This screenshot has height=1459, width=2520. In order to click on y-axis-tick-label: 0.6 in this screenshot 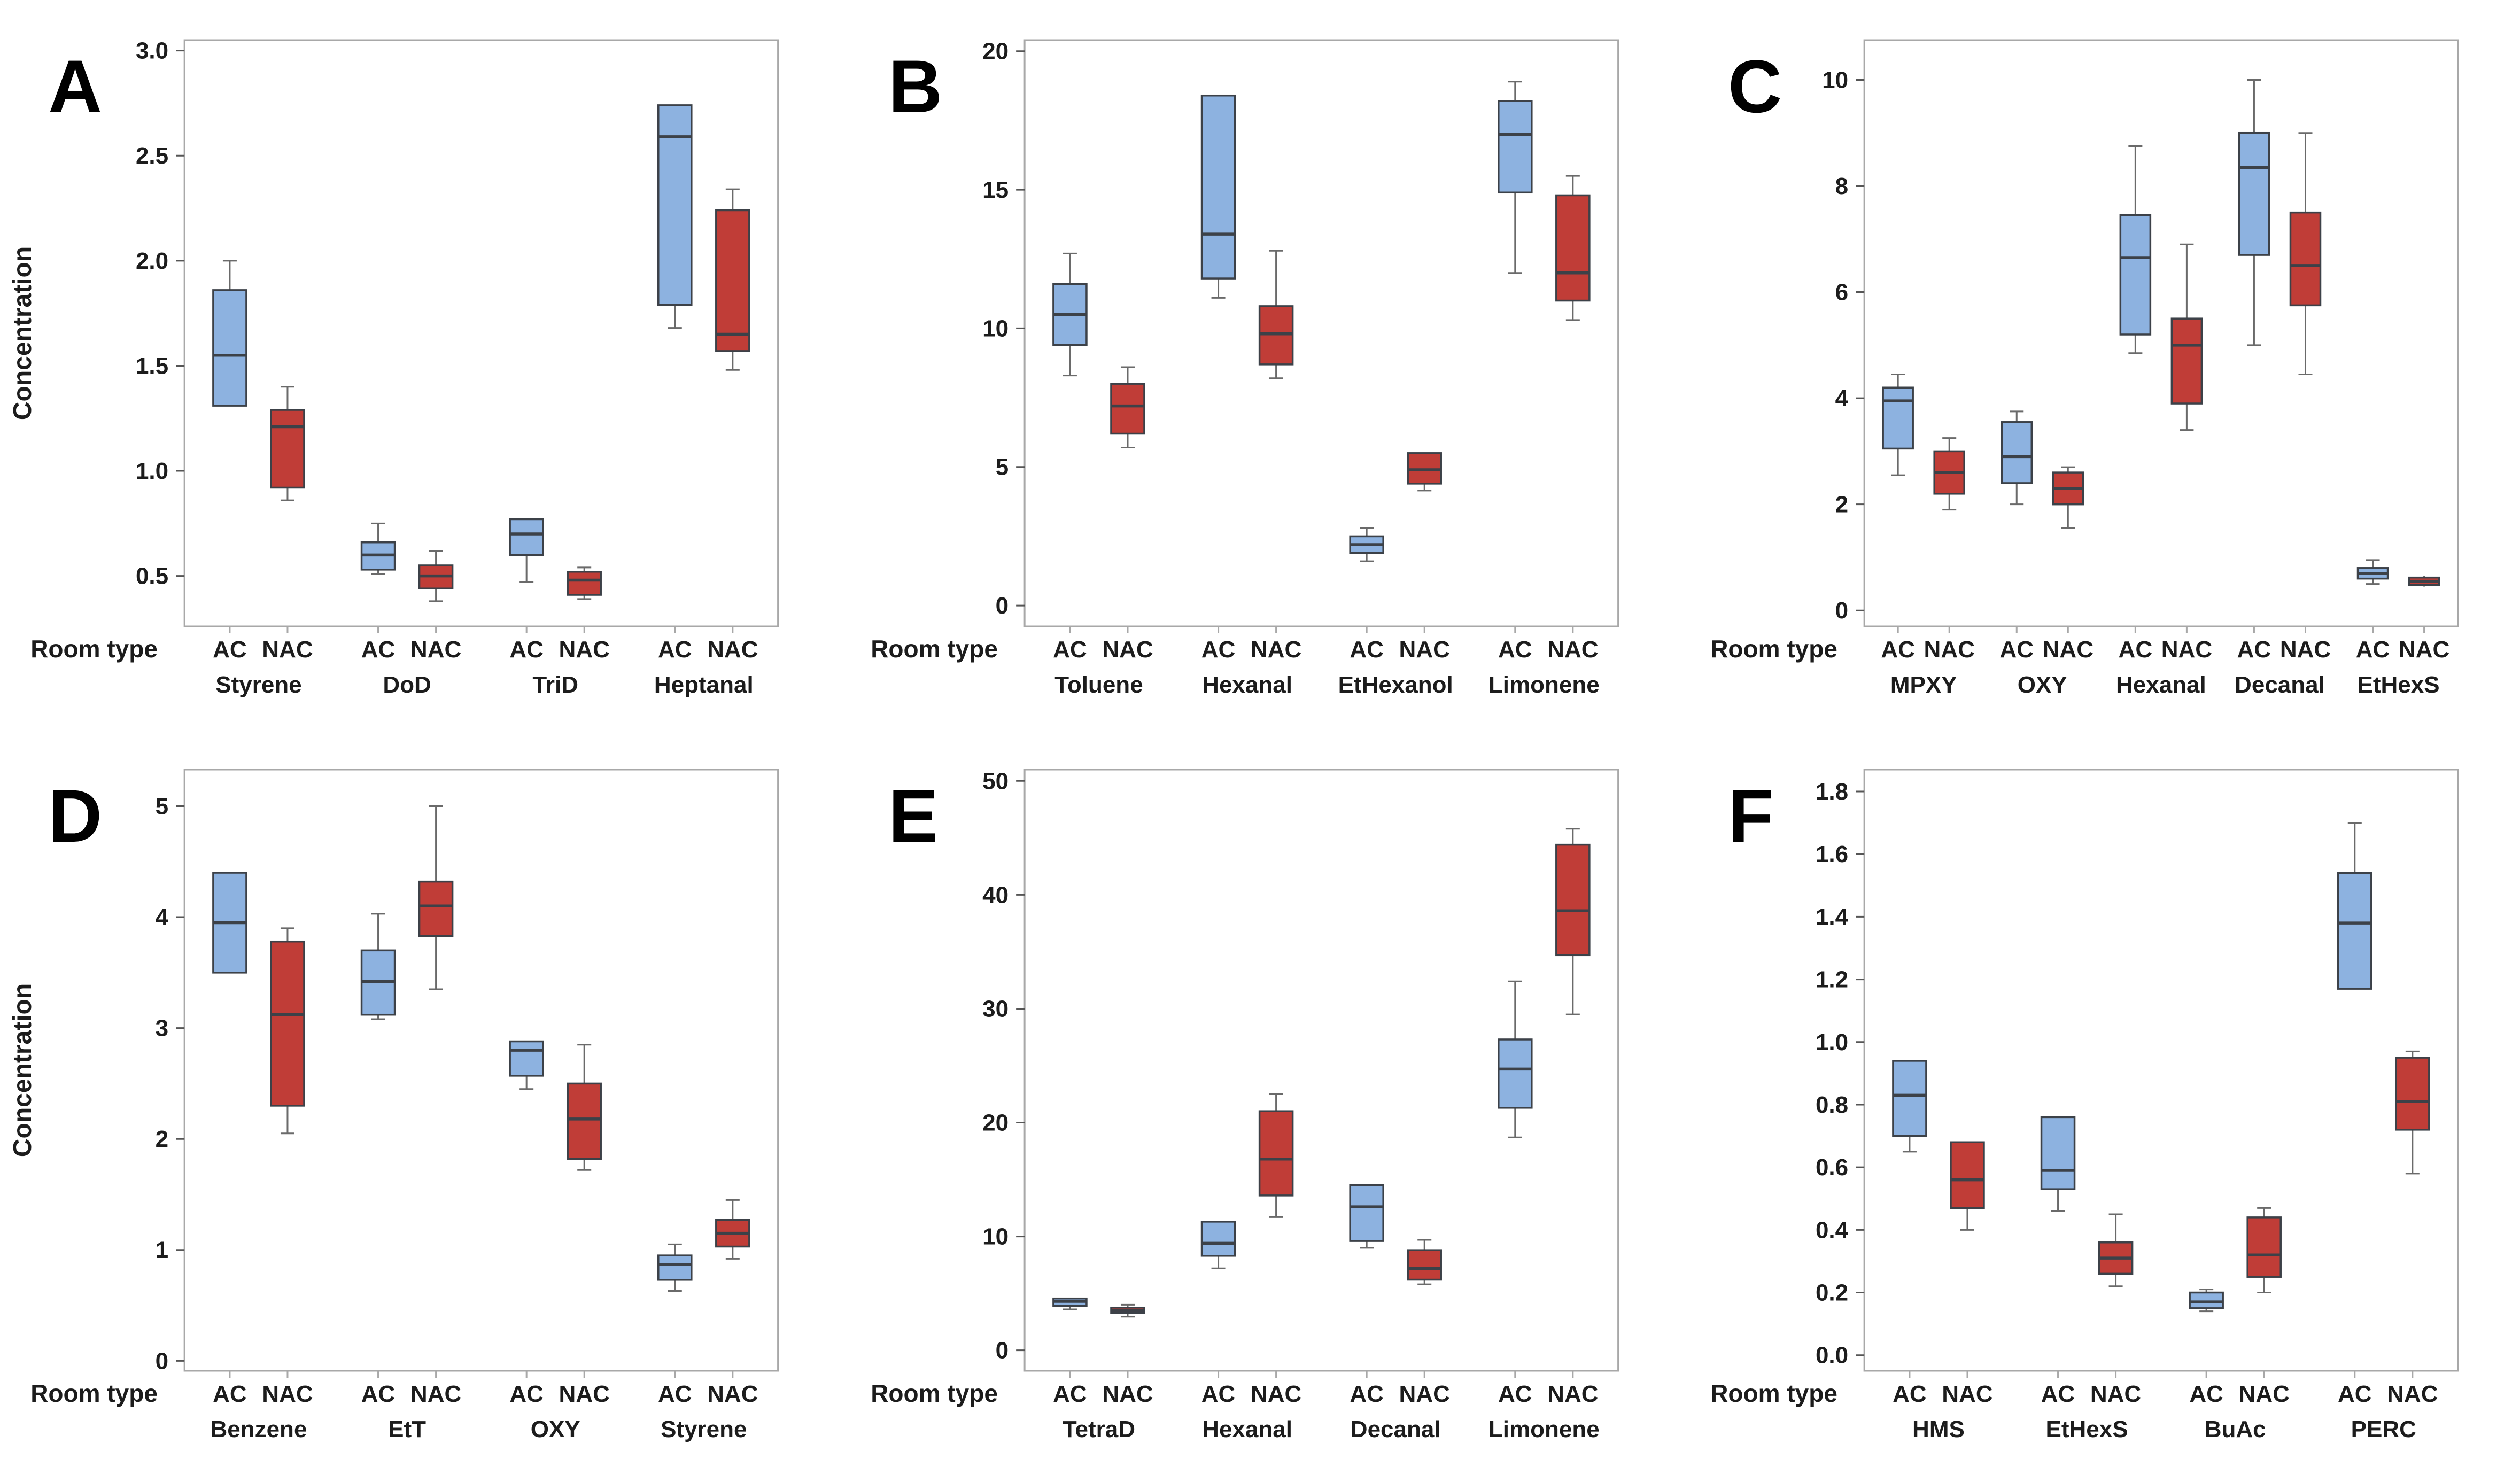, I will do `click(1832, 1167)`.